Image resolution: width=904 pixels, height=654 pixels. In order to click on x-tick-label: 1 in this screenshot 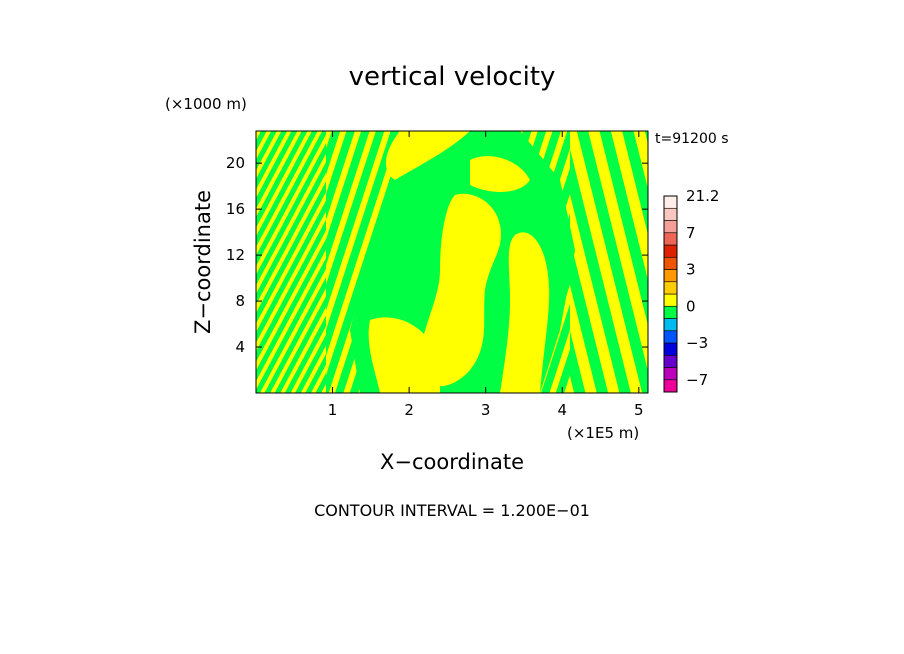, I will do `click(333, 410)`.